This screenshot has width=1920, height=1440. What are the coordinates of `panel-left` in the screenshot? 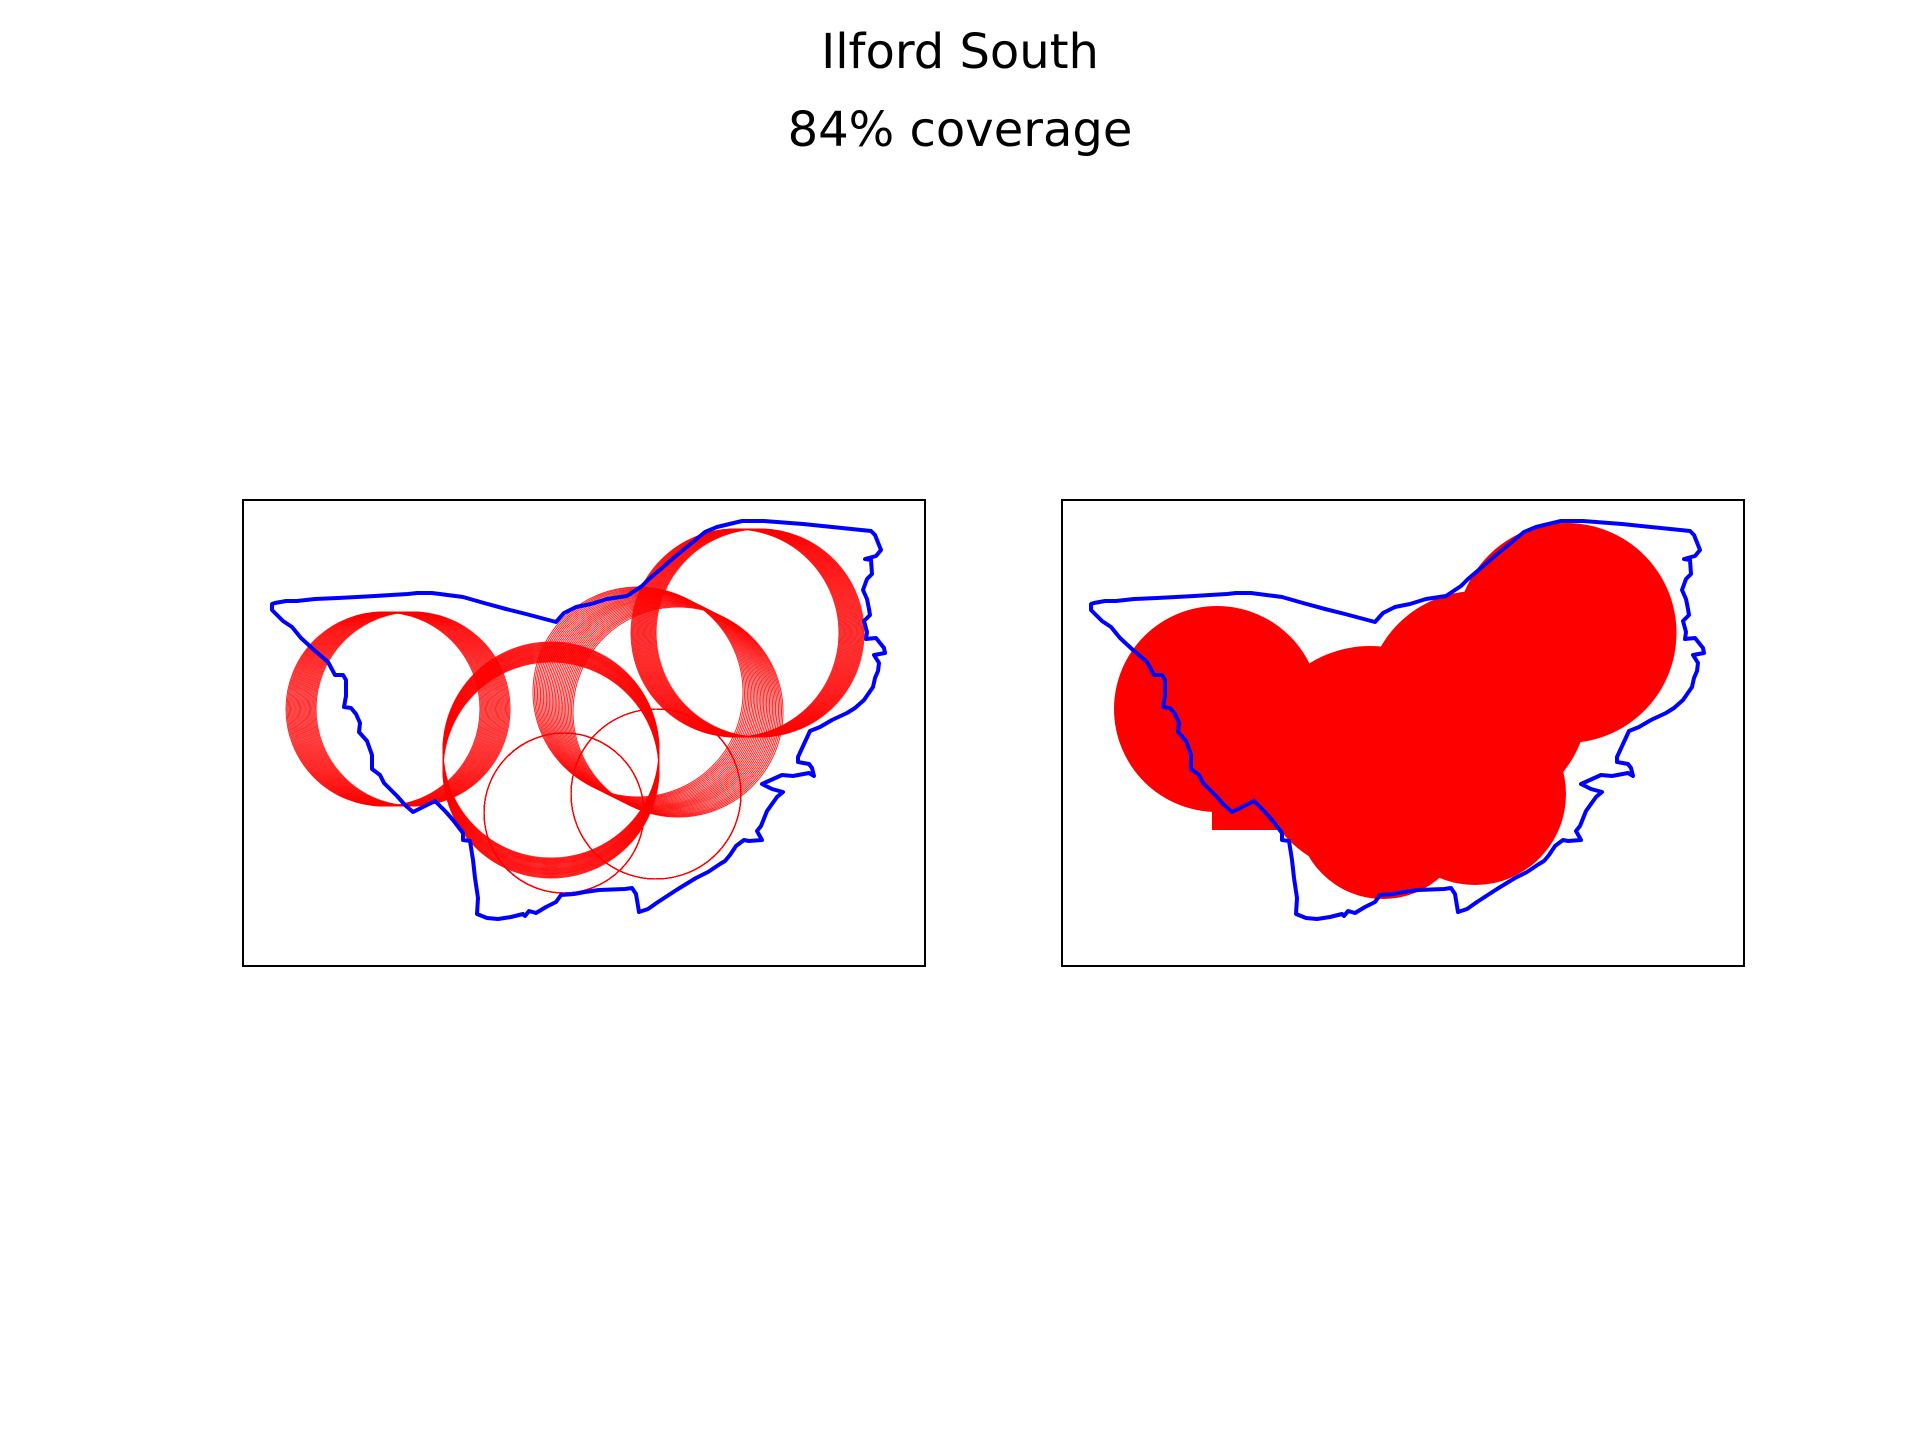 It's located at (584, 733).